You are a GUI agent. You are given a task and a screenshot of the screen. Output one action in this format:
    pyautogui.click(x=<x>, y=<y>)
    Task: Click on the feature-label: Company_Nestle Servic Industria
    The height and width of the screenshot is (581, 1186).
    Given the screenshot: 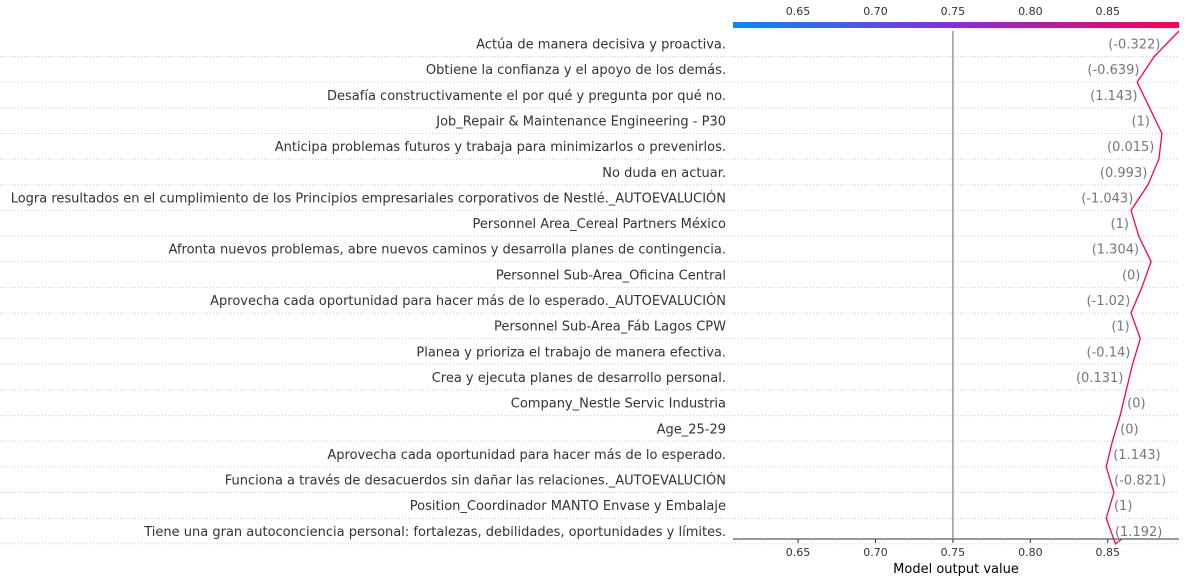 What is the action you would take?
    pyautogui.click(x=618, y=404)
    